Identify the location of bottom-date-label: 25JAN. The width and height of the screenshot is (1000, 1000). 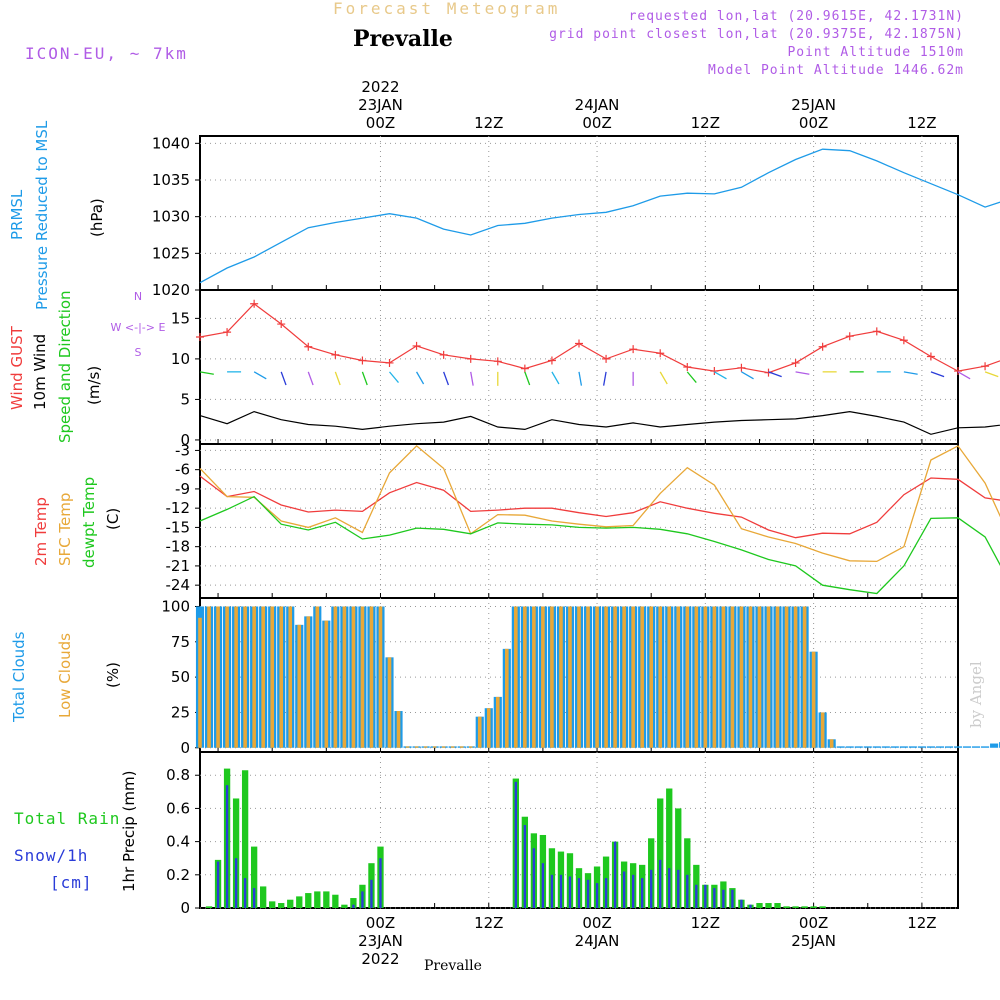
(813, 941).